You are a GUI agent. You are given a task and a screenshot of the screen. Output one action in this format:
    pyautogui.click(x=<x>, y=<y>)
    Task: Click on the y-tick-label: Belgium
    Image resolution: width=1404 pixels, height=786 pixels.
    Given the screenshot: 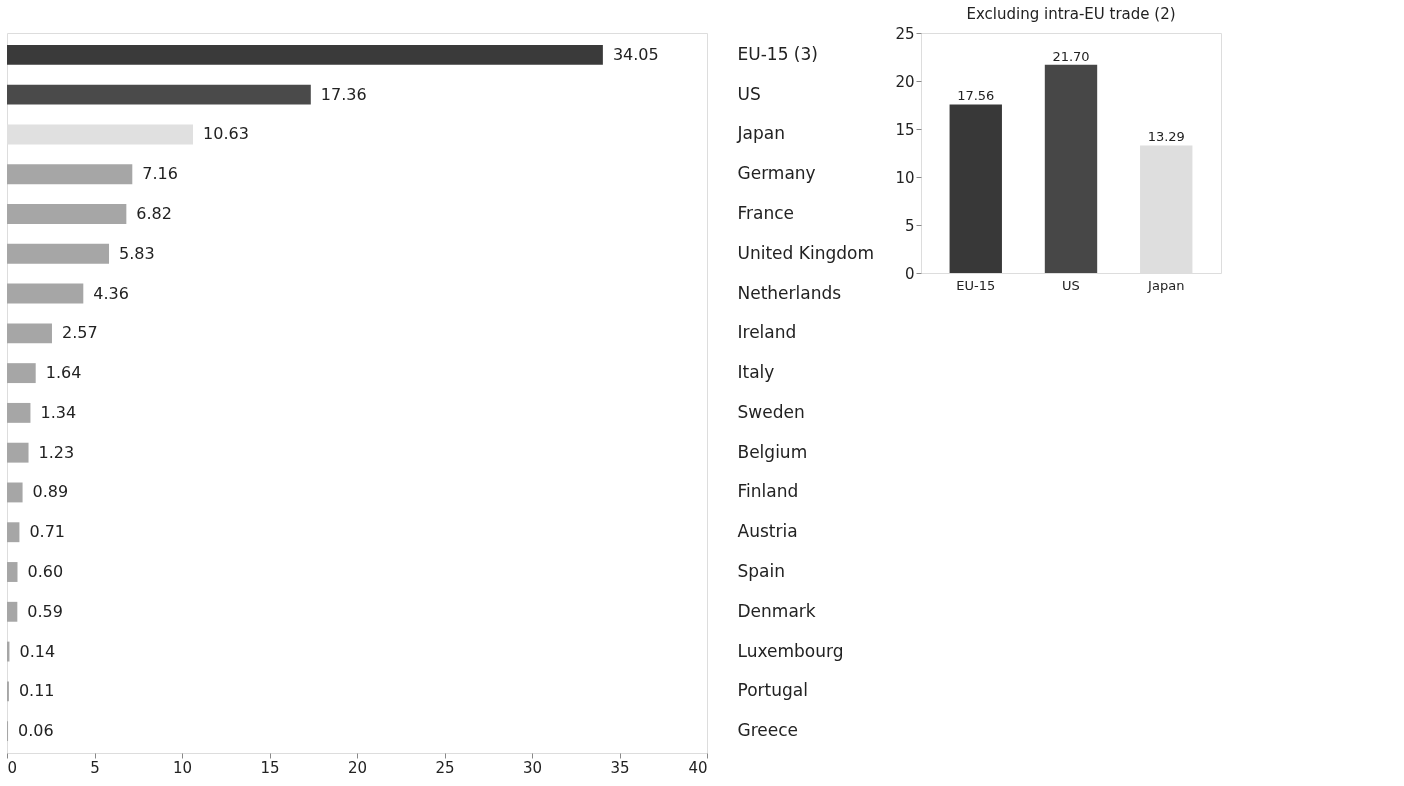 What is the action you would take?
    pyautogui.click(x=772, y=451)
    